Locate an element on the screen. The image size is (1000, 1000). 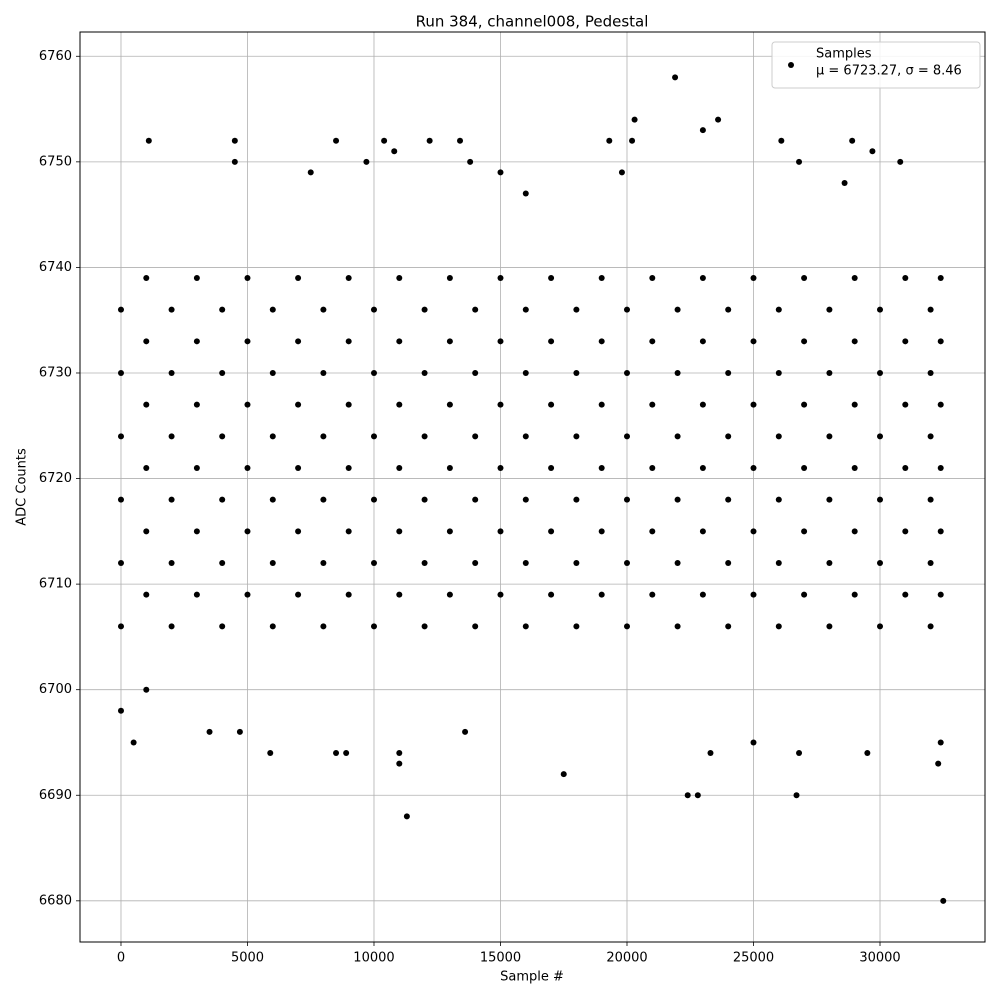
chart-title: Run 384, channel008, Pedestal is located at coordinates (532, 22).